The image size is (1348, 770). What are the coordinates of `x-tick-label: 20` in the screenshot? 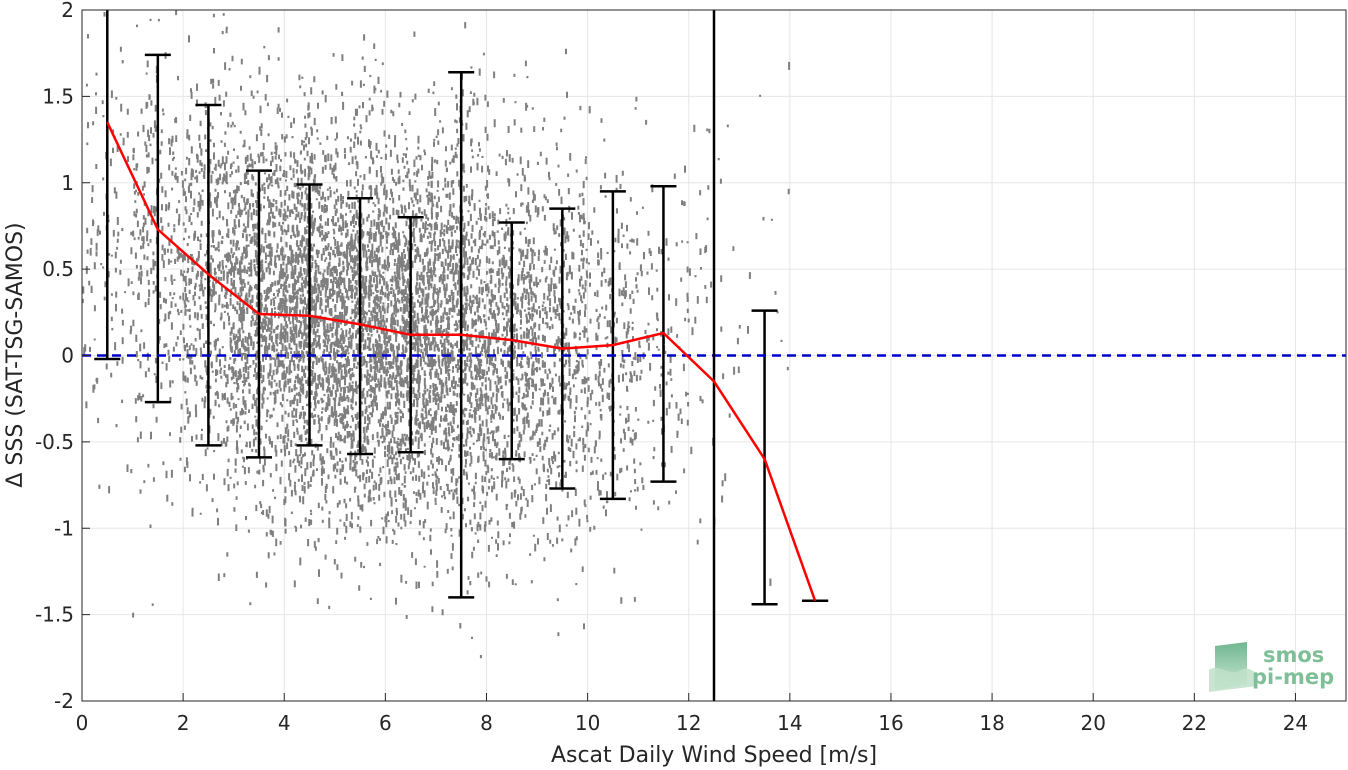 It's located at (1092, 723).